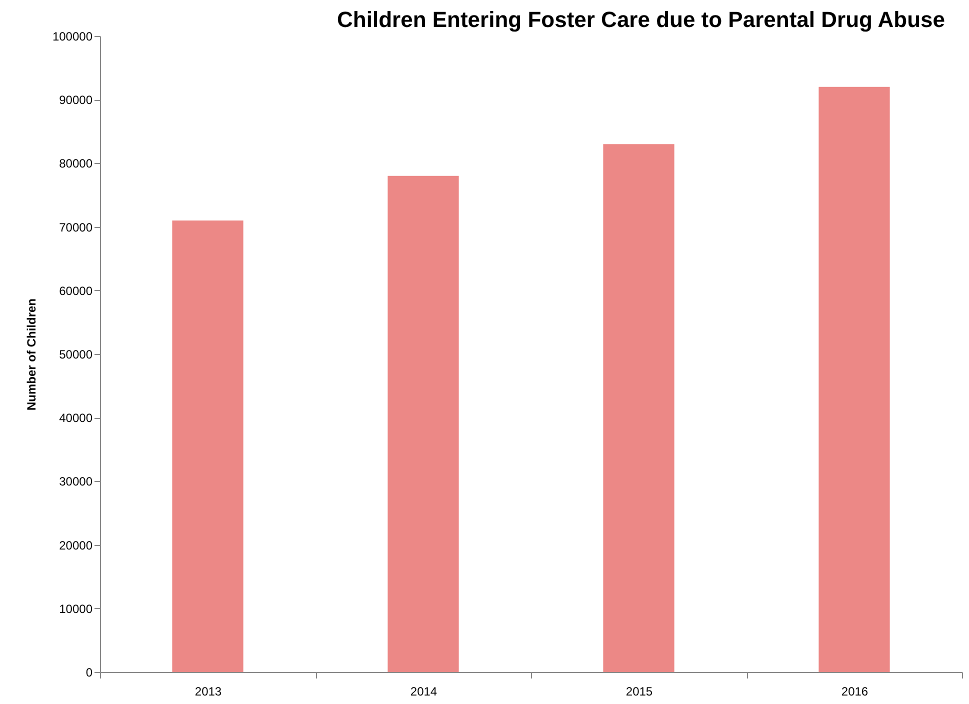 Image resolution: width=969 pixels, height=704 pixels. Describe the element at coordinates (76, 545) in the screenshot. I see `y-tick-label: 20000` at that location.